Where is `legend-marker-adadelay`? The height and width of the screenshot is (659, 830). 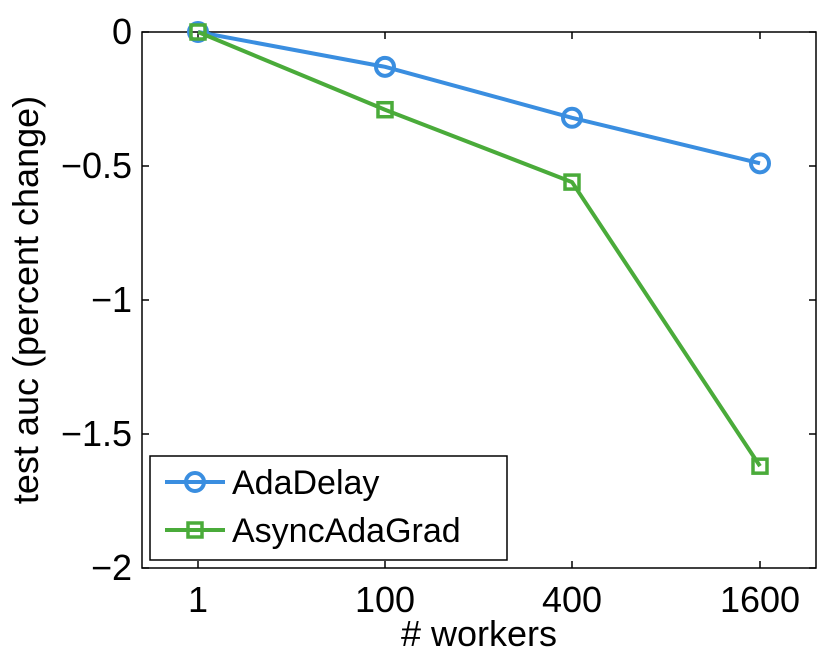 legend-marker-adadelay is located at coordinates (195, 482).